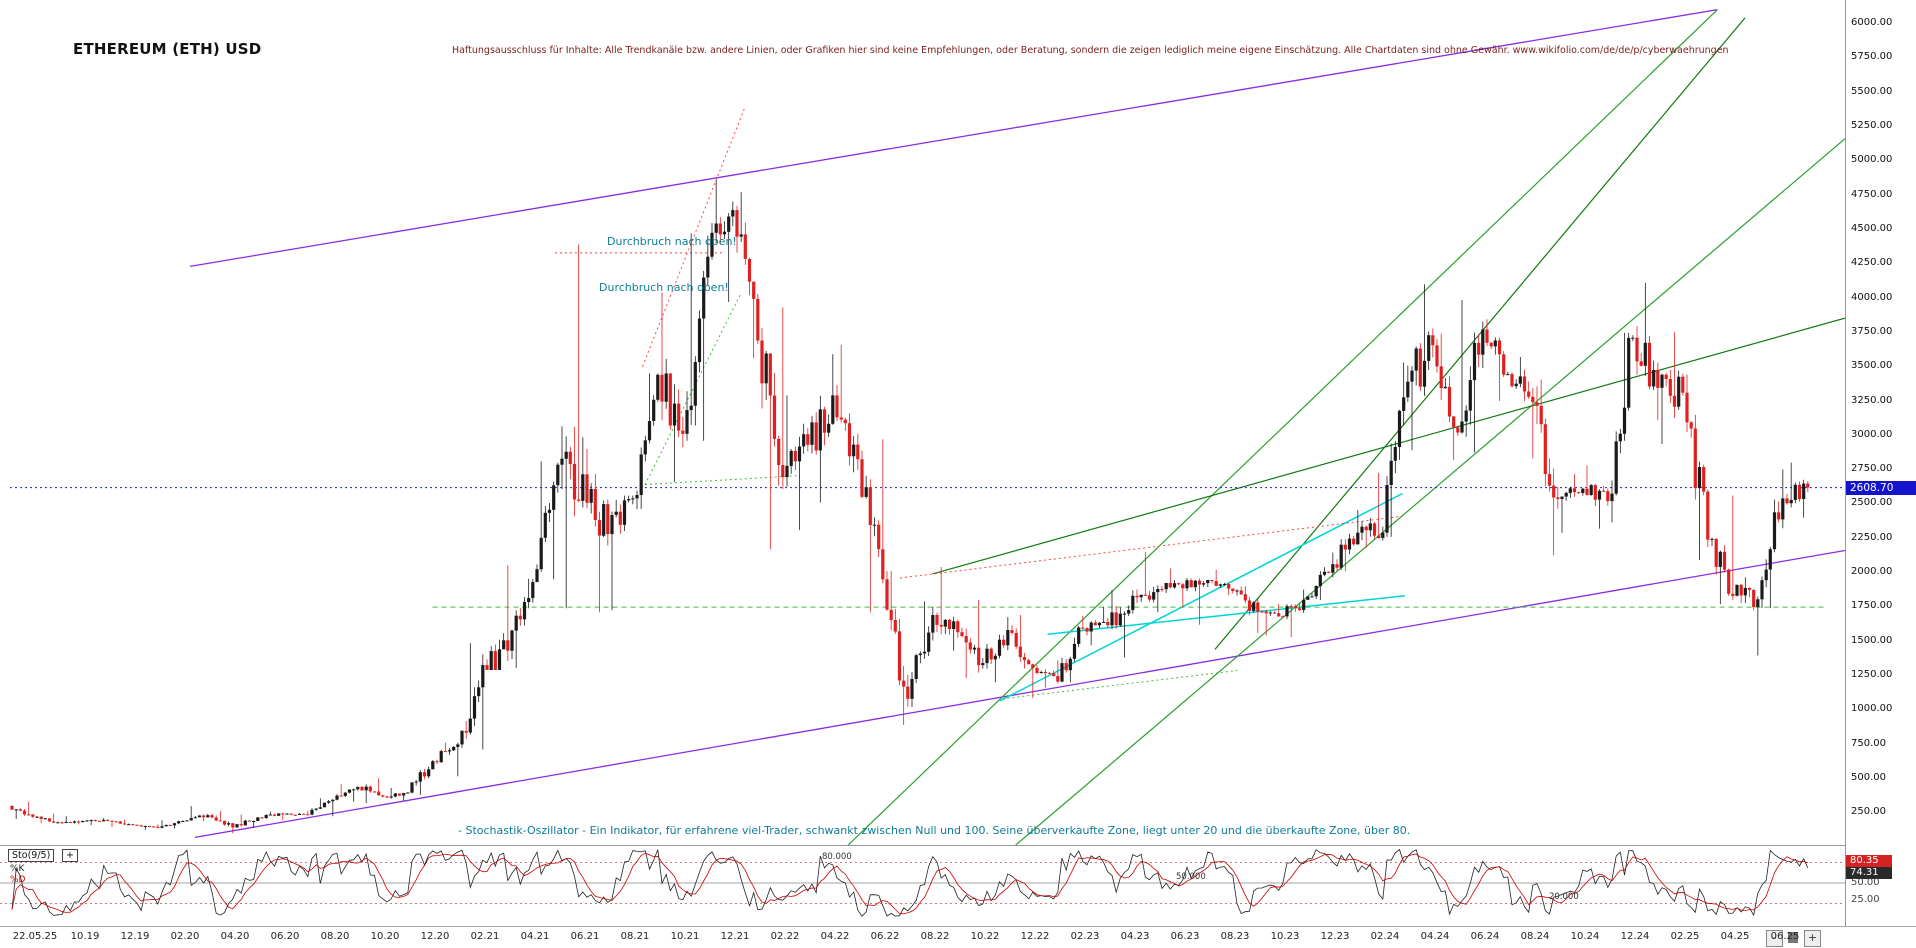 The width and height of the screenshot is (1916, 948). Describe the element at coordinates (535, 936) in the screenshot. I see `x-axis-label: 04.21` at that location.